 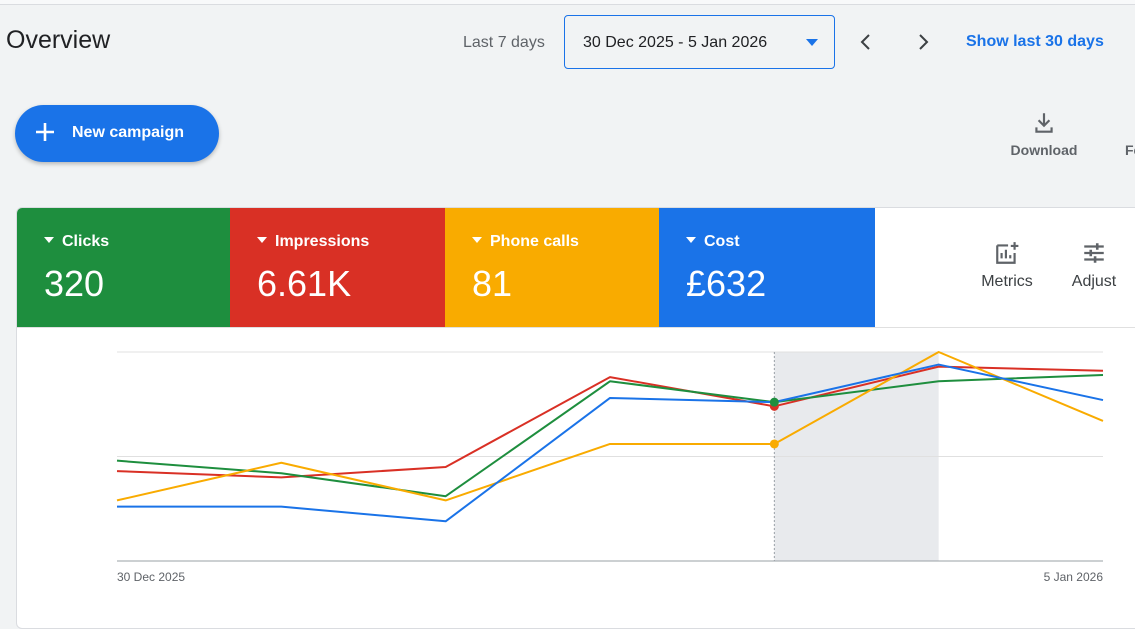 What do you see at coordinates (1130, 150) in the screenshot?
I see `truncated-toolbar-button: Fe` at bounding box center [1130, 150].